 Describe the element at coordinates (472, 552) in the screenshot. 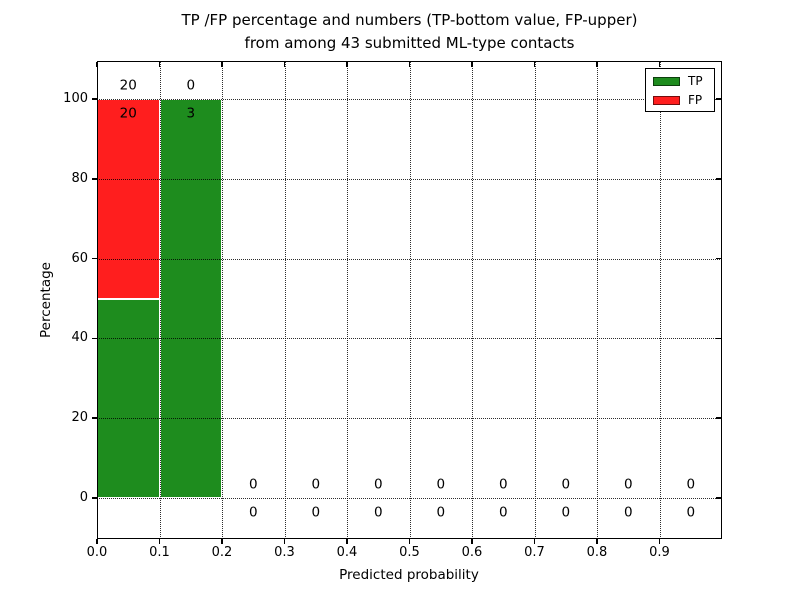

I see `x-tick-label: 0.6` at that location.